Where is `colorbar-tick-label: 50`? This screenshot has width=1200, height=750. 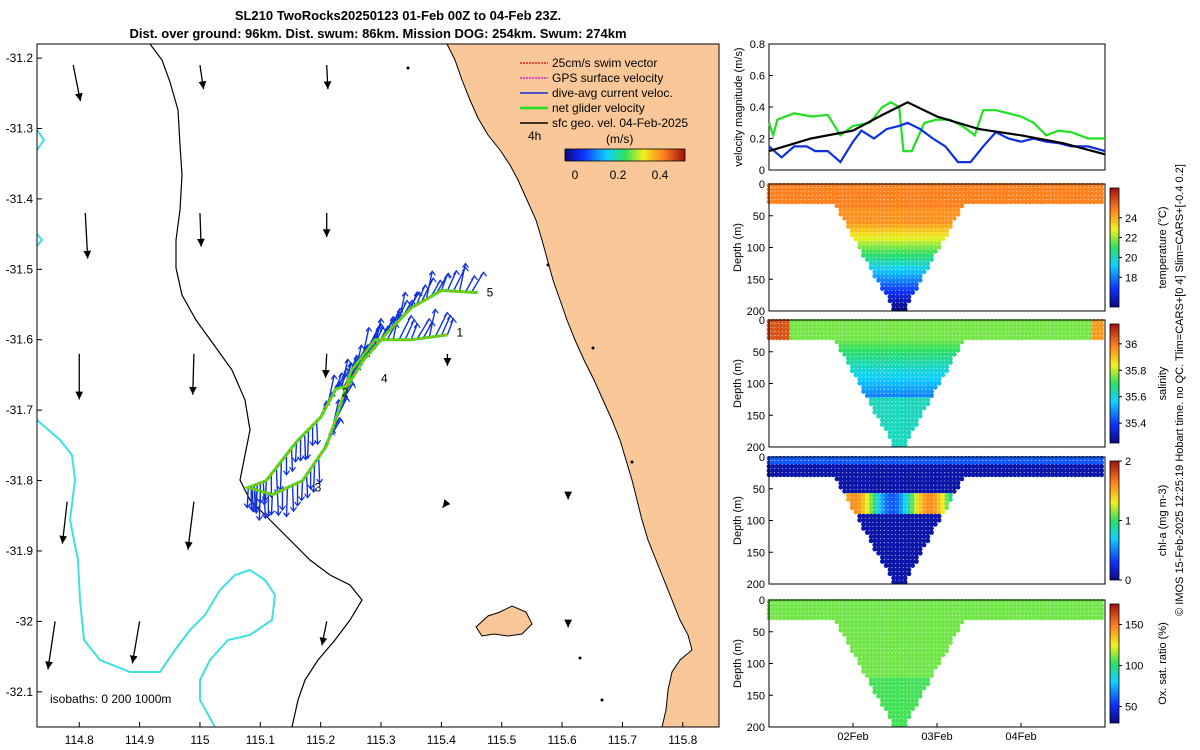 colorbar-tick-label: 50 is located at coordinates (1131, 708).